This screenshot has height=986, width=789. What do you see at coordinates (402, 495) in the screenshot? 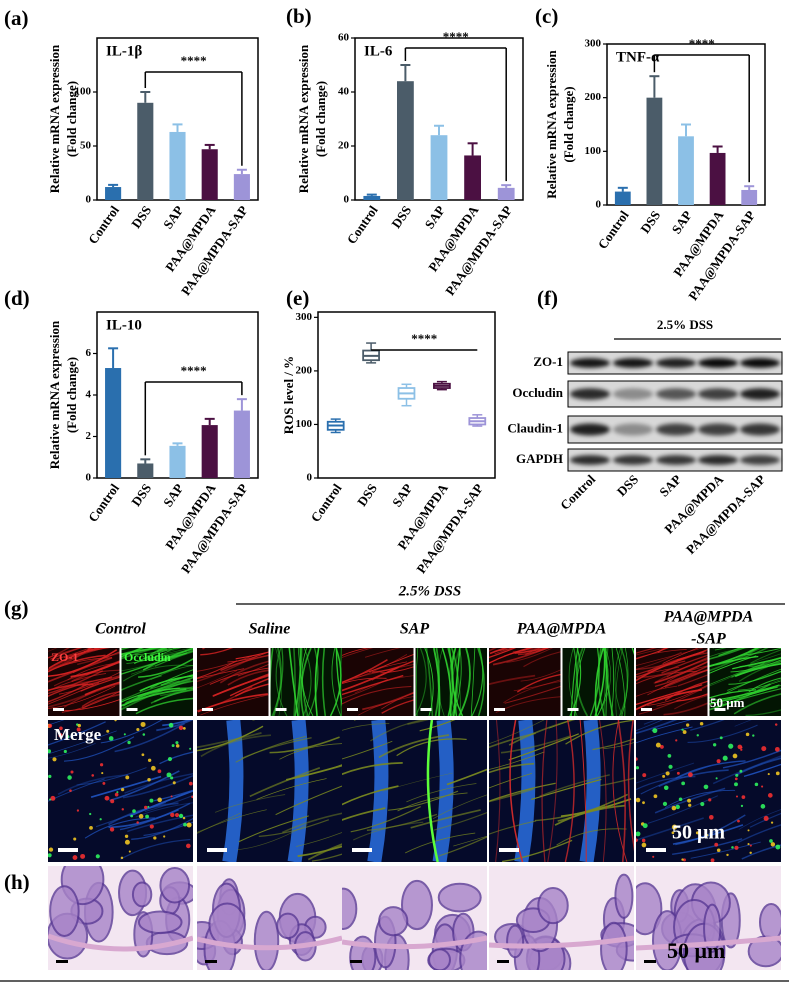
I see `x-tick-label: SAP` at bounding box center [402, 495].